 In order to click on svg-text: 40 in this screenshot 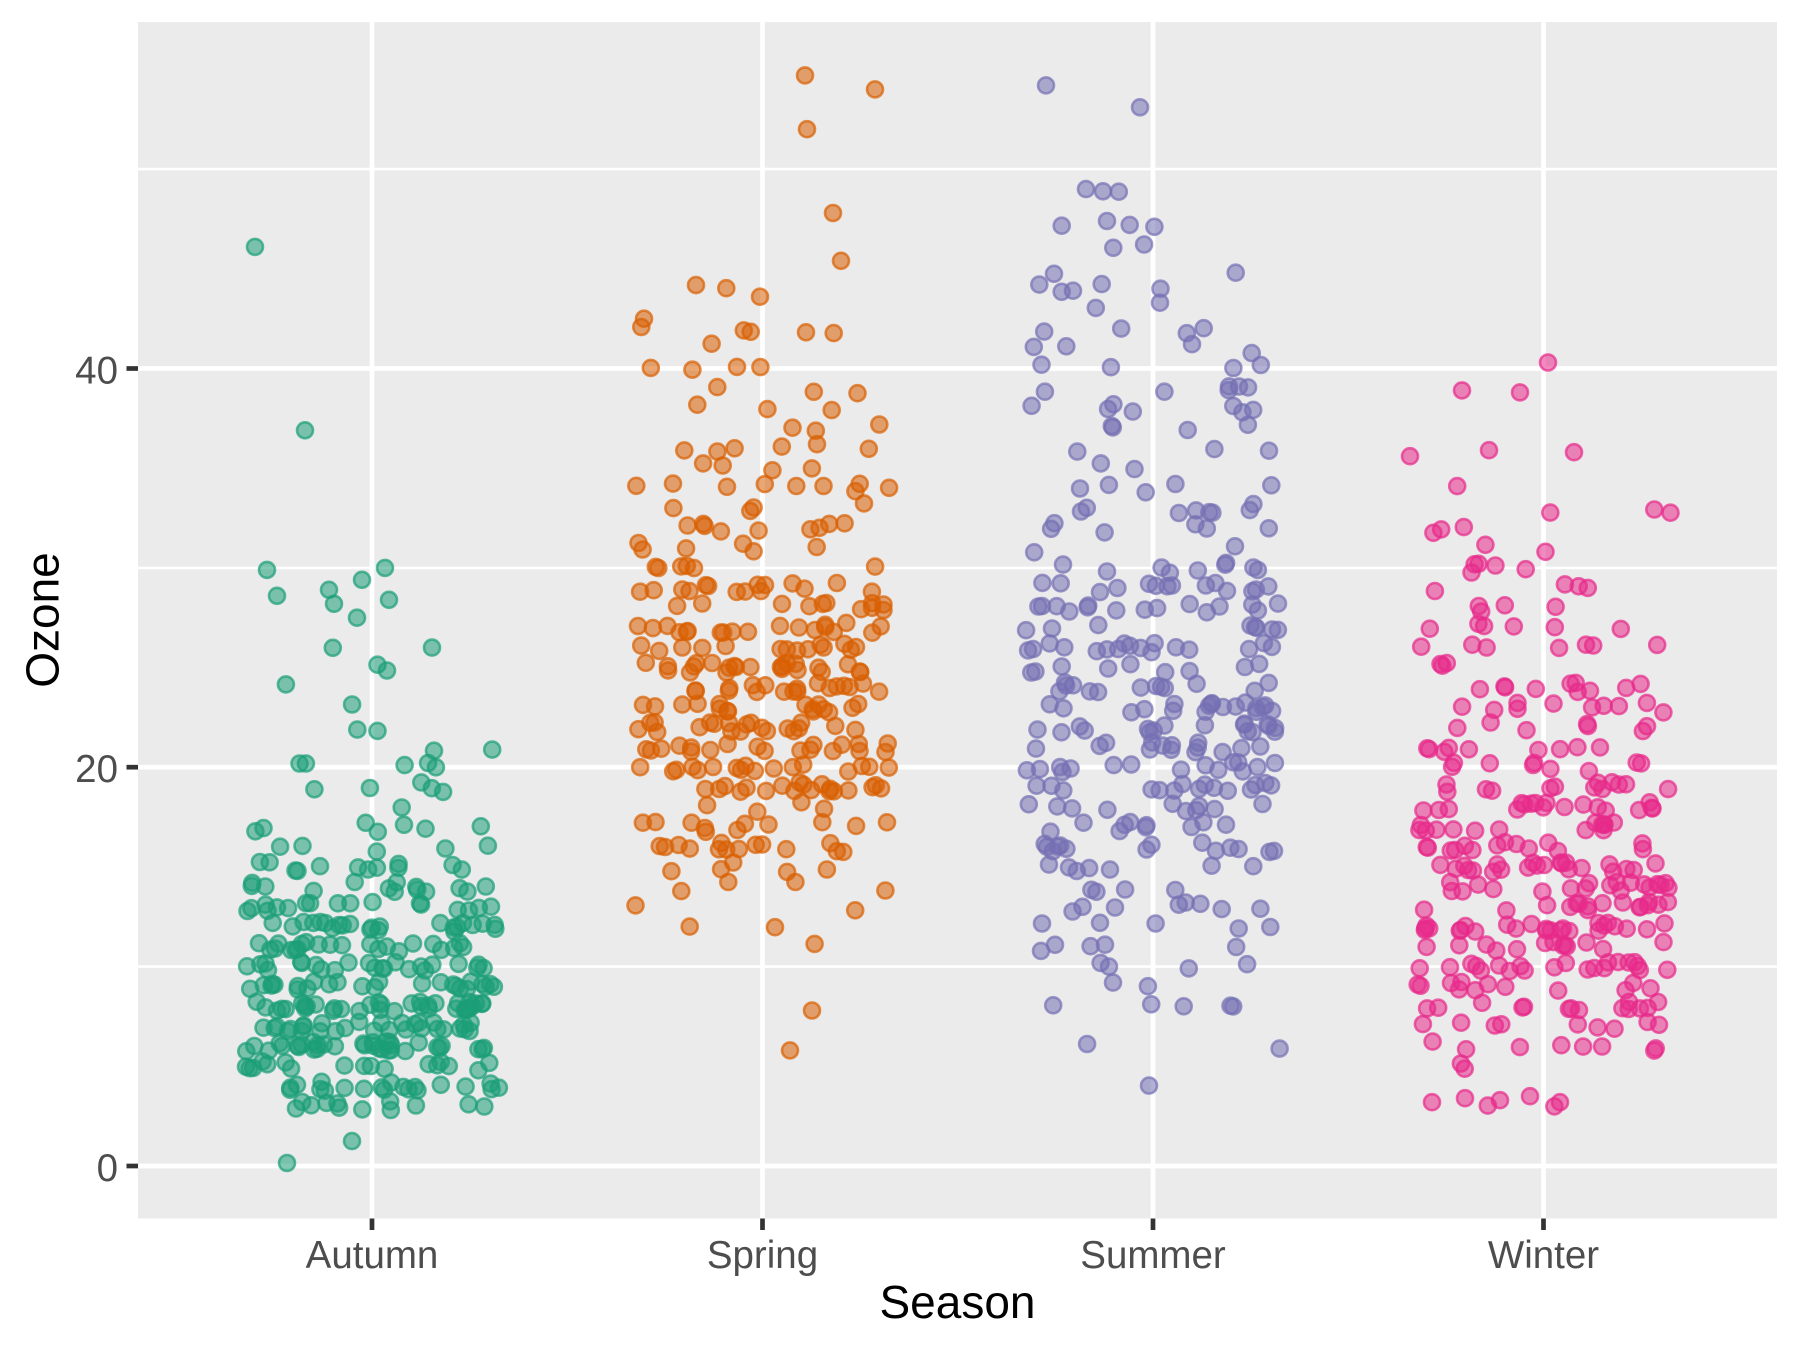, I will do `click(96, 371)`.